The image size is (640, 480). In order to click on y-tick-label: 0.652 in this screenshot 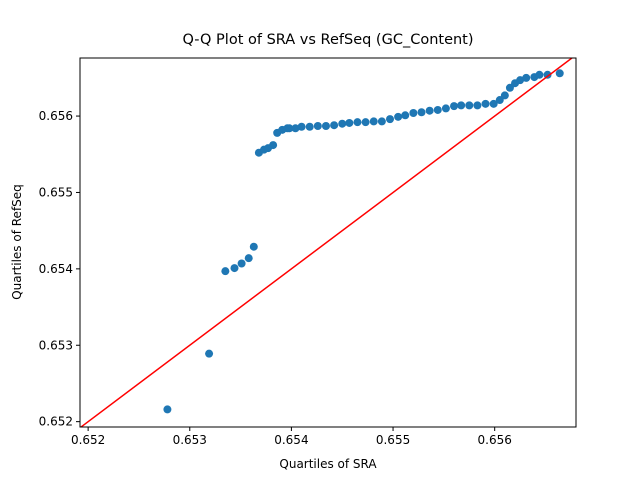, I will do `click(56, 422)`.